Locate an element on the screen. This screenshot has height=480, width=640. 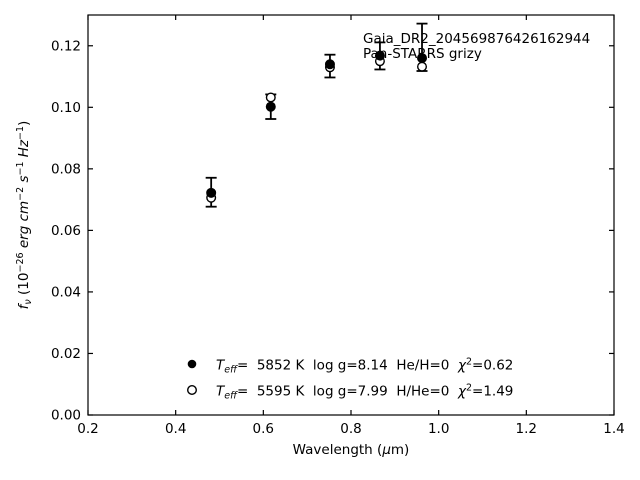
x-axis-label: Wavelength (μm) is located at coordinates (351, 450).